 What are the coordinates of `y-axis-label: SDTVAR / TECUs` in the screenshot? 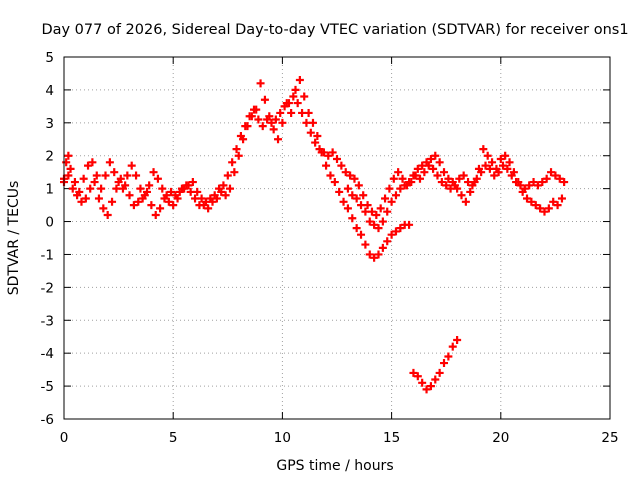 It's located at (14, 238).